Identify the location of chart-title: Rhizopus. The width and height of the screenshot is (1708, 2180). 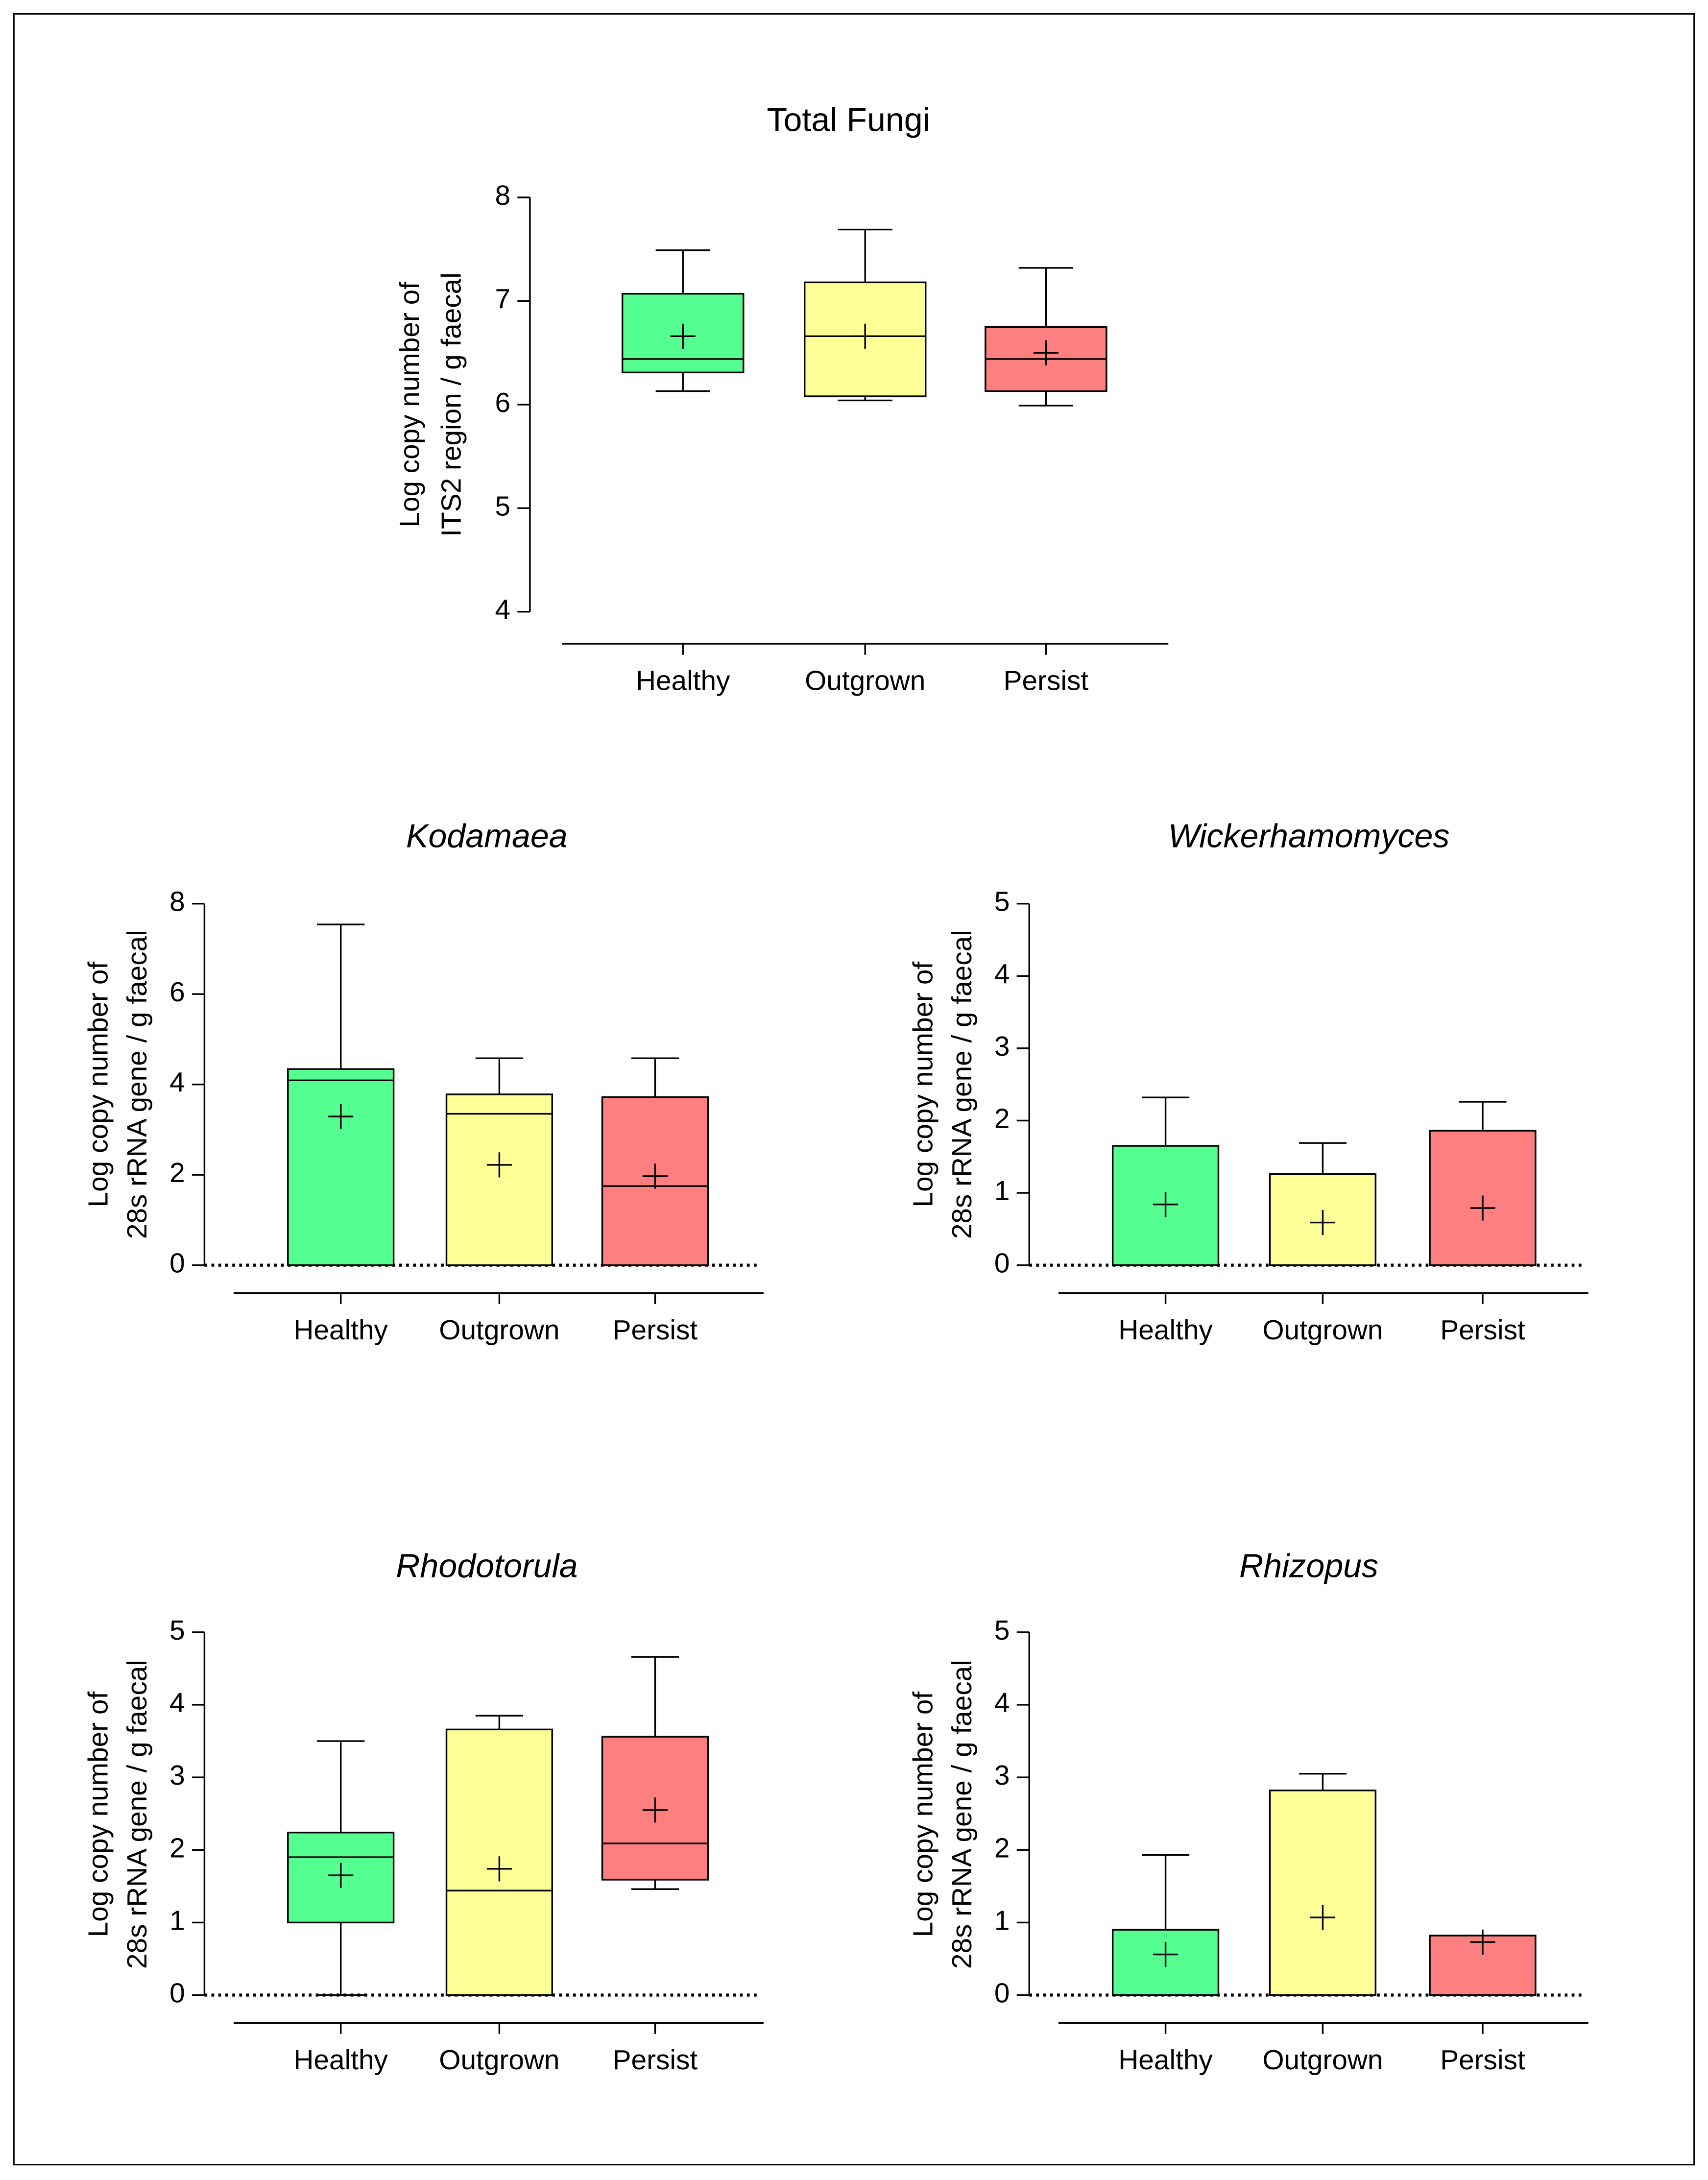
(1308, 1565).